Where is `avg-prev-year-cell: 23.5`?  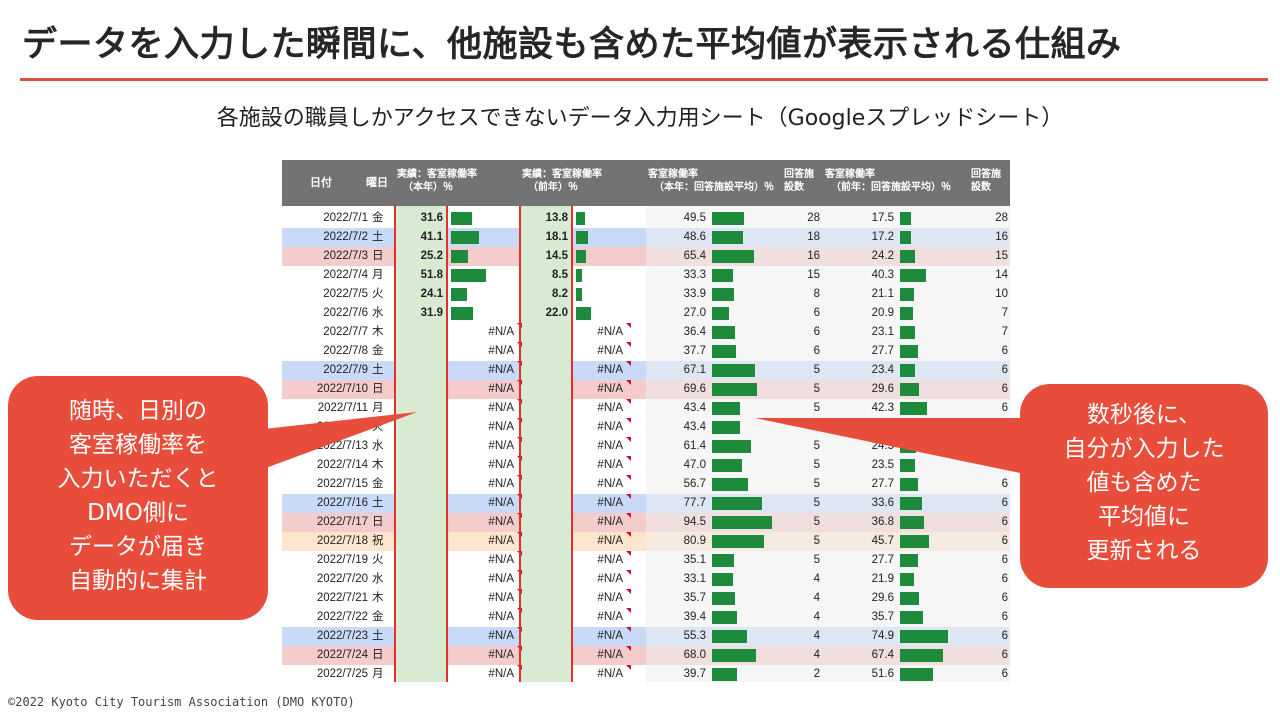 avg-prev-year-cell: 23.5 is located at coordinates (882, 465).